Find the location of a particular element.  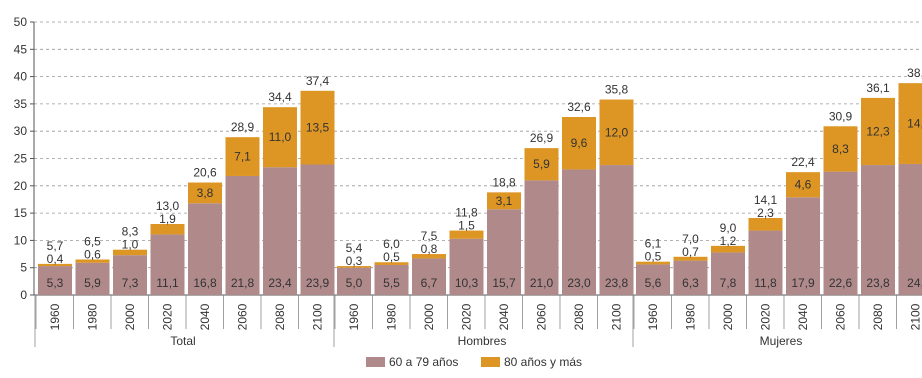

x-tick-label: 2080 is located at coordinates (280, 316).